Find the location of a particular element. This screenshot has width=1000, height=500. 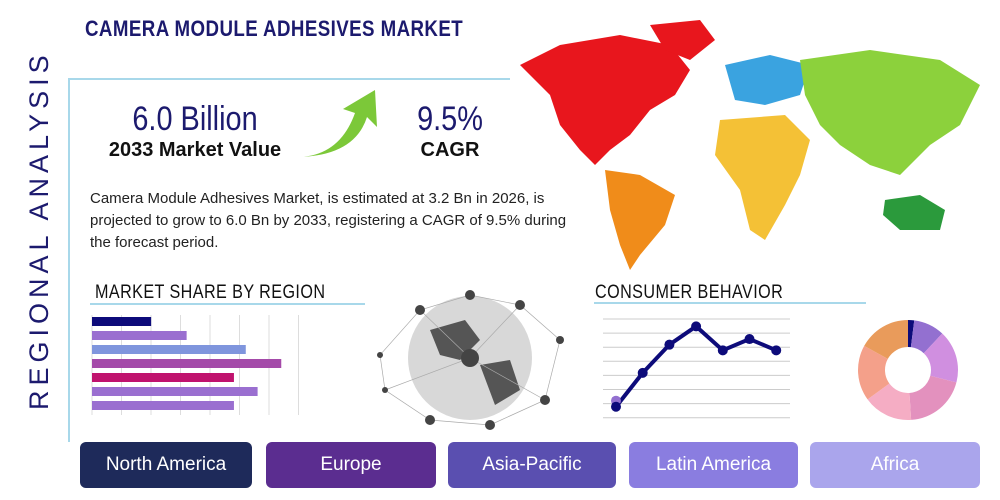

page-title: CAMERA MODULE ADHESIVES MARKET is located at coordinates (274, 28).